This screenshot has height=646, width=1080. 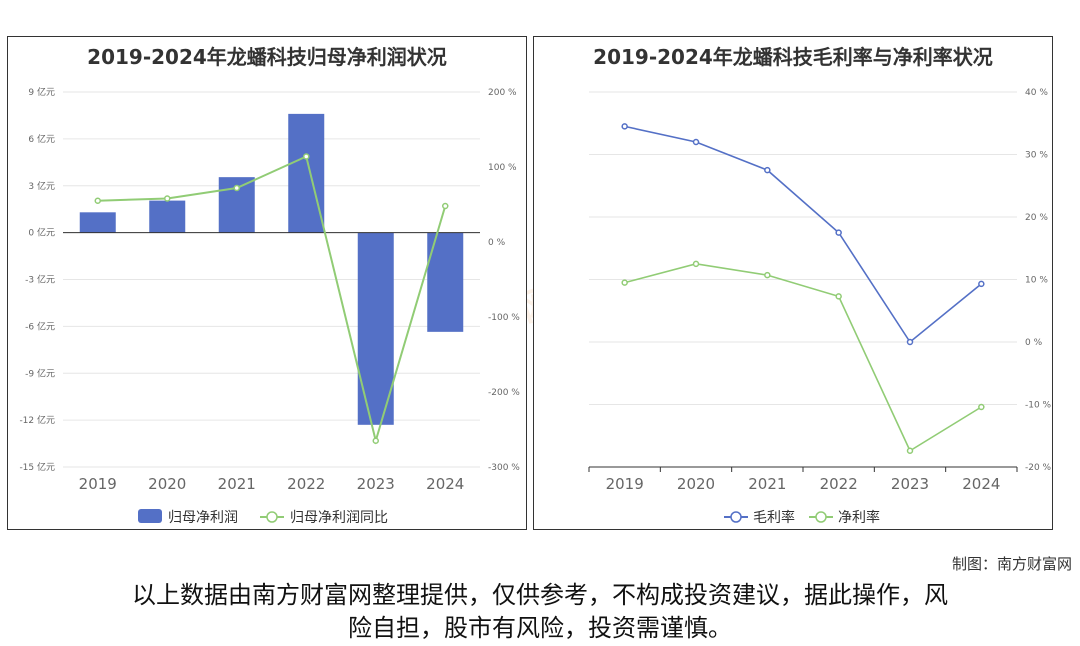 I want to click on chart-credit: 制图：南方财富网, so click(x=1011, y=564).